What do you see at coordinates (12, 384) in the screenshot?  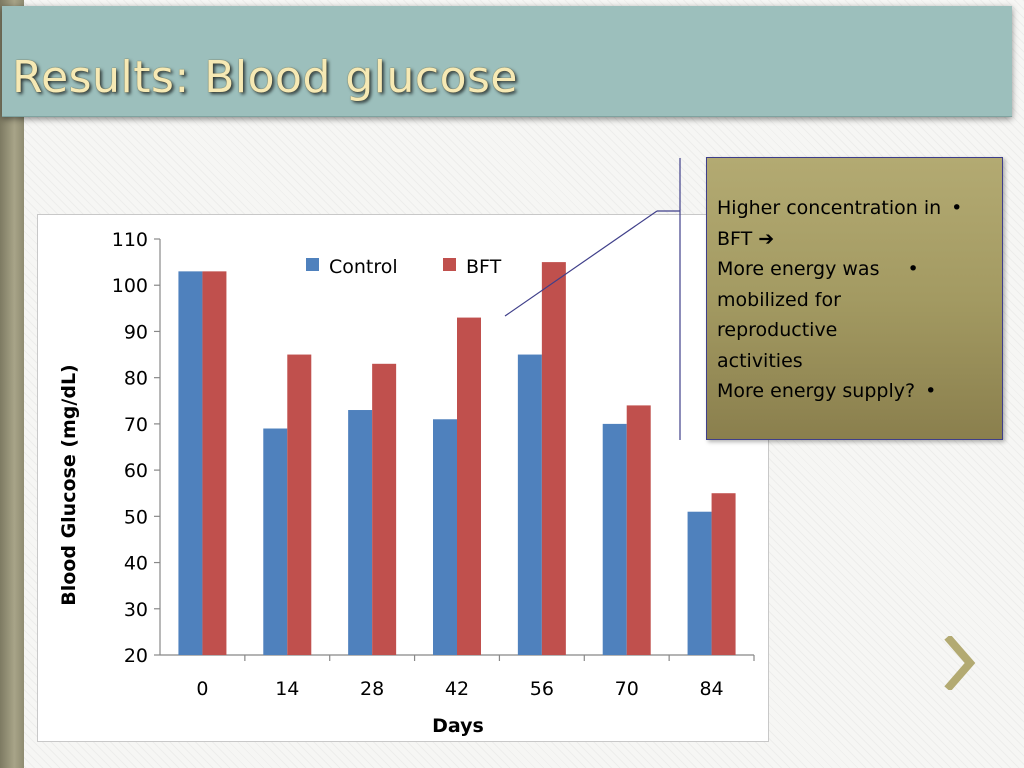 I see `left-decorative-bar` at bounding box center [12, 384].